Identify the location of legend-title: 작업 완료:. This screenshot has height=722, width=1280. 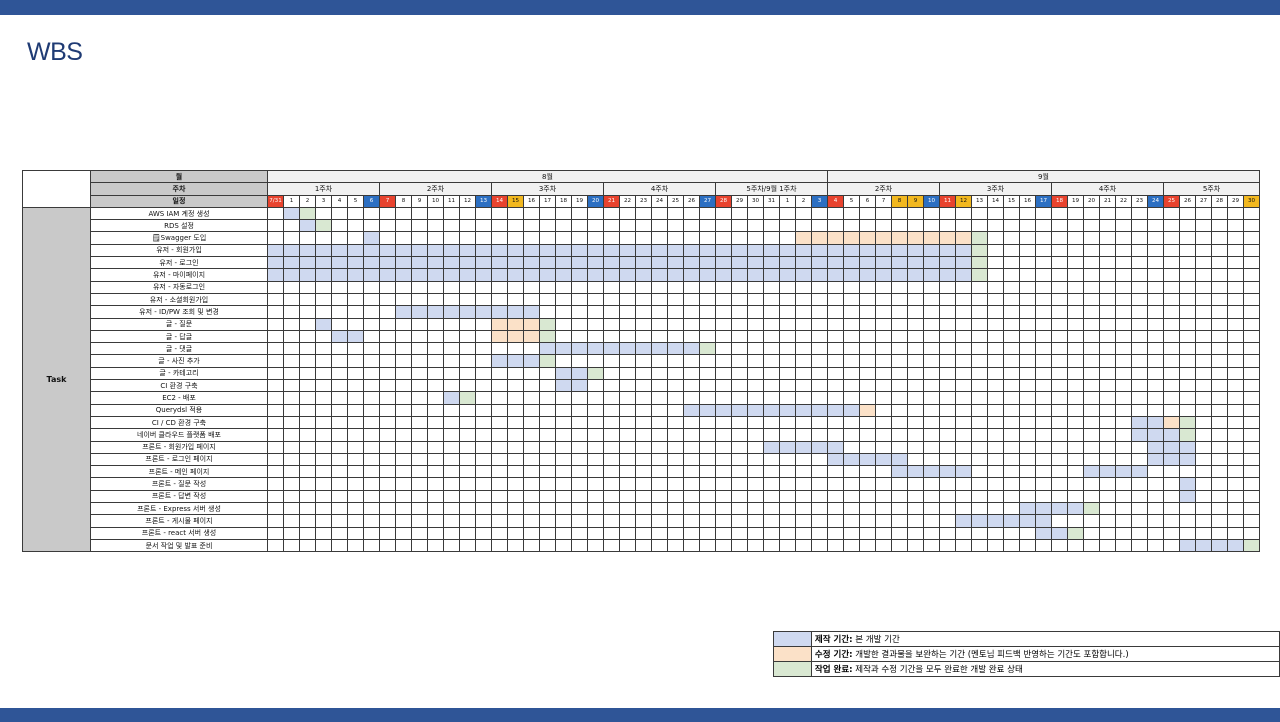
(833, 670).